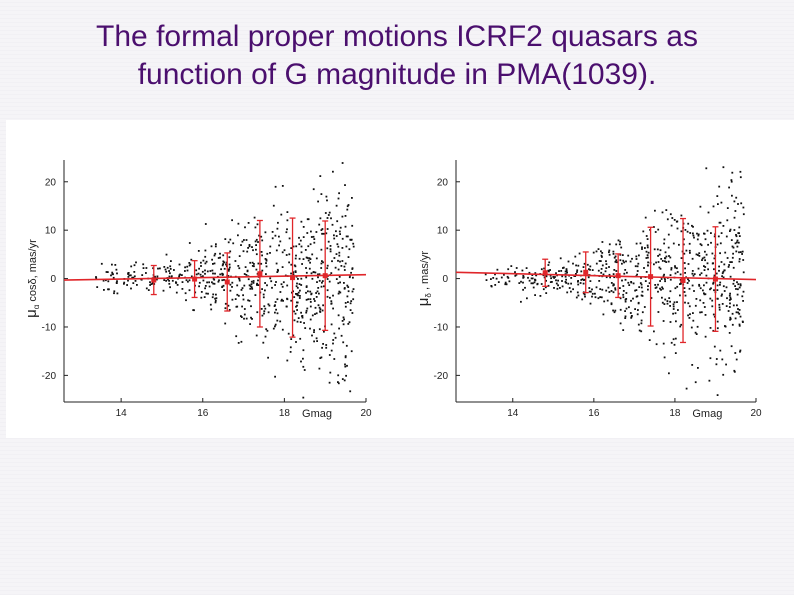 The width and height of the screenshot is (794, 595). Describe the element at coordinates (443, 182) in the screenshot. I see `y-tick-label: 20` at that location.